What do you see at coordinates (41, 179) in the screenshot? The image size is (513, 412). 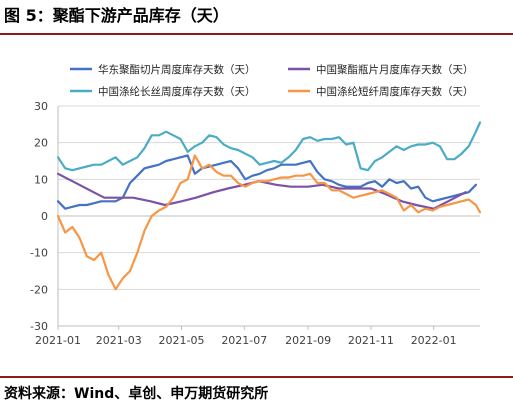 I see `y-tick-label: 10` at bounding box center [41, 179].